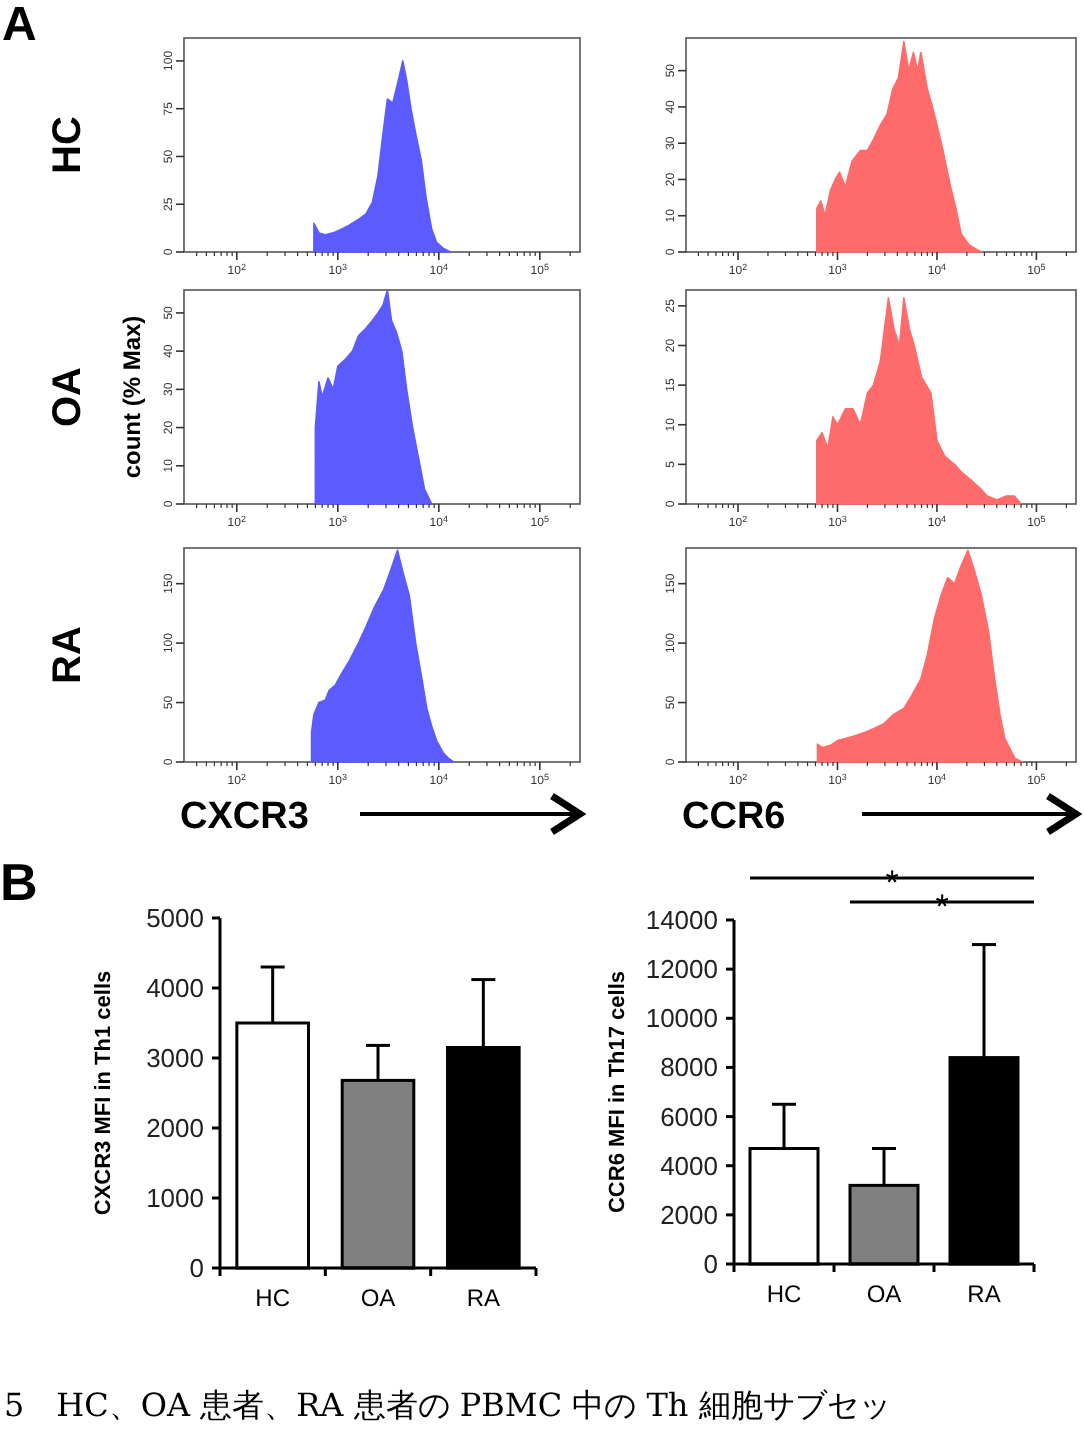 The image size is (1084, 1430). What do you see at coordinates (681, 920) in the screenshot?
I see `y-tick-label: 14000` at bounding box center [681, 920].